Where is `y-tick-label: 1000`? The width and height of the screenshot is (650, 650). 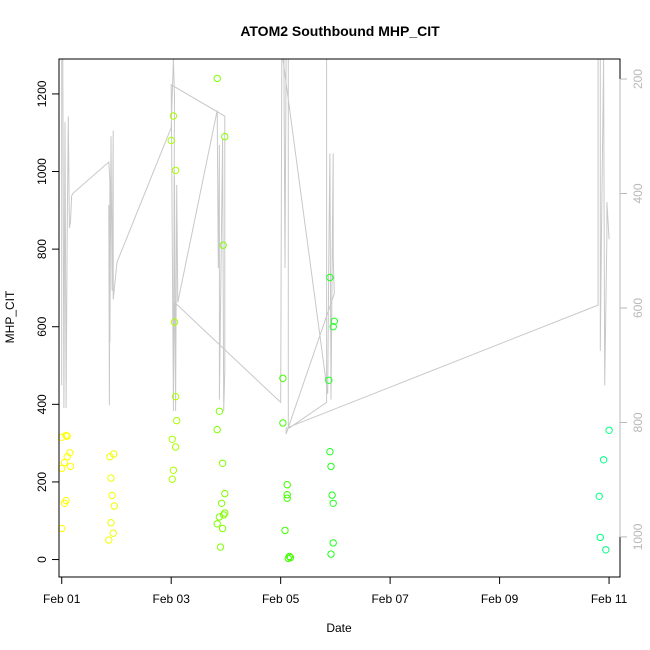
y-tick-label: 1000 is located at coordinates (42, 171).